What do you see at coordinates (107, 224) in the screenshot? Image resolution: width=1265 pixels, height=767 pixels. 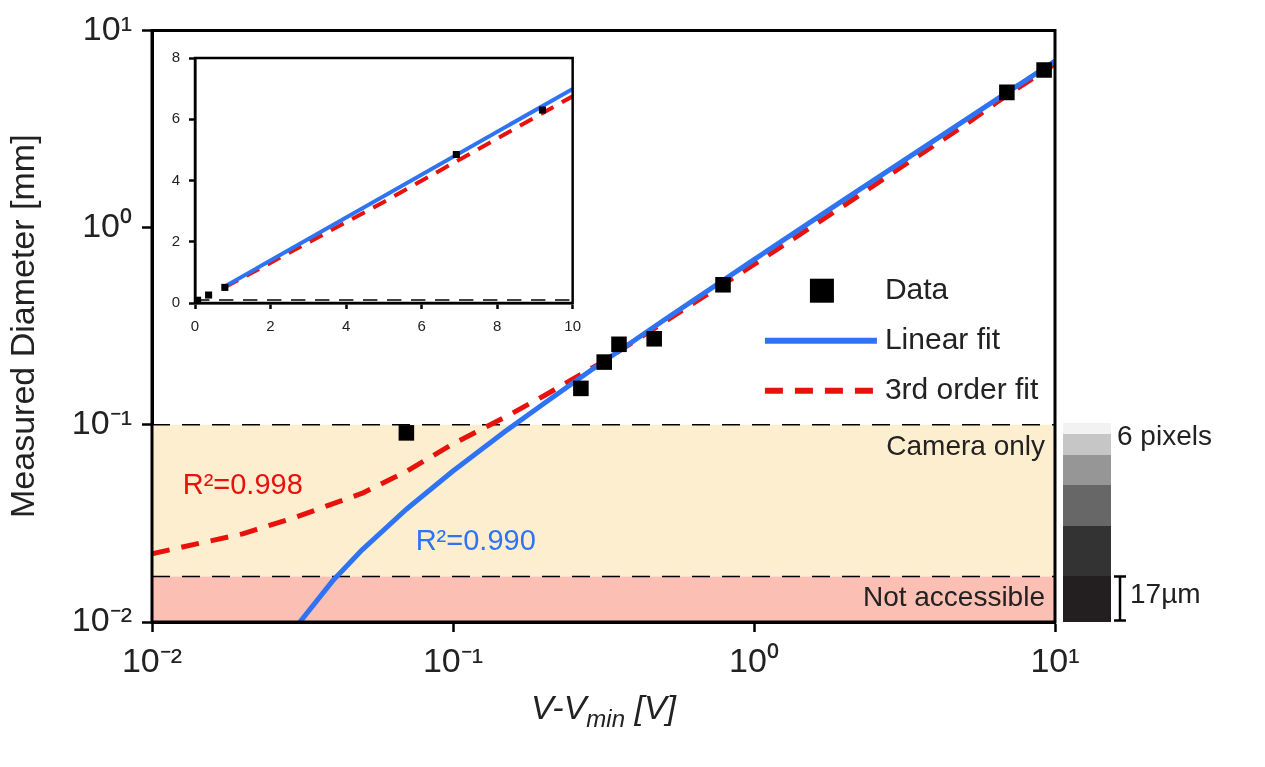 I see `y-tick-label: 10⁰` at bounding box center [107, 224].